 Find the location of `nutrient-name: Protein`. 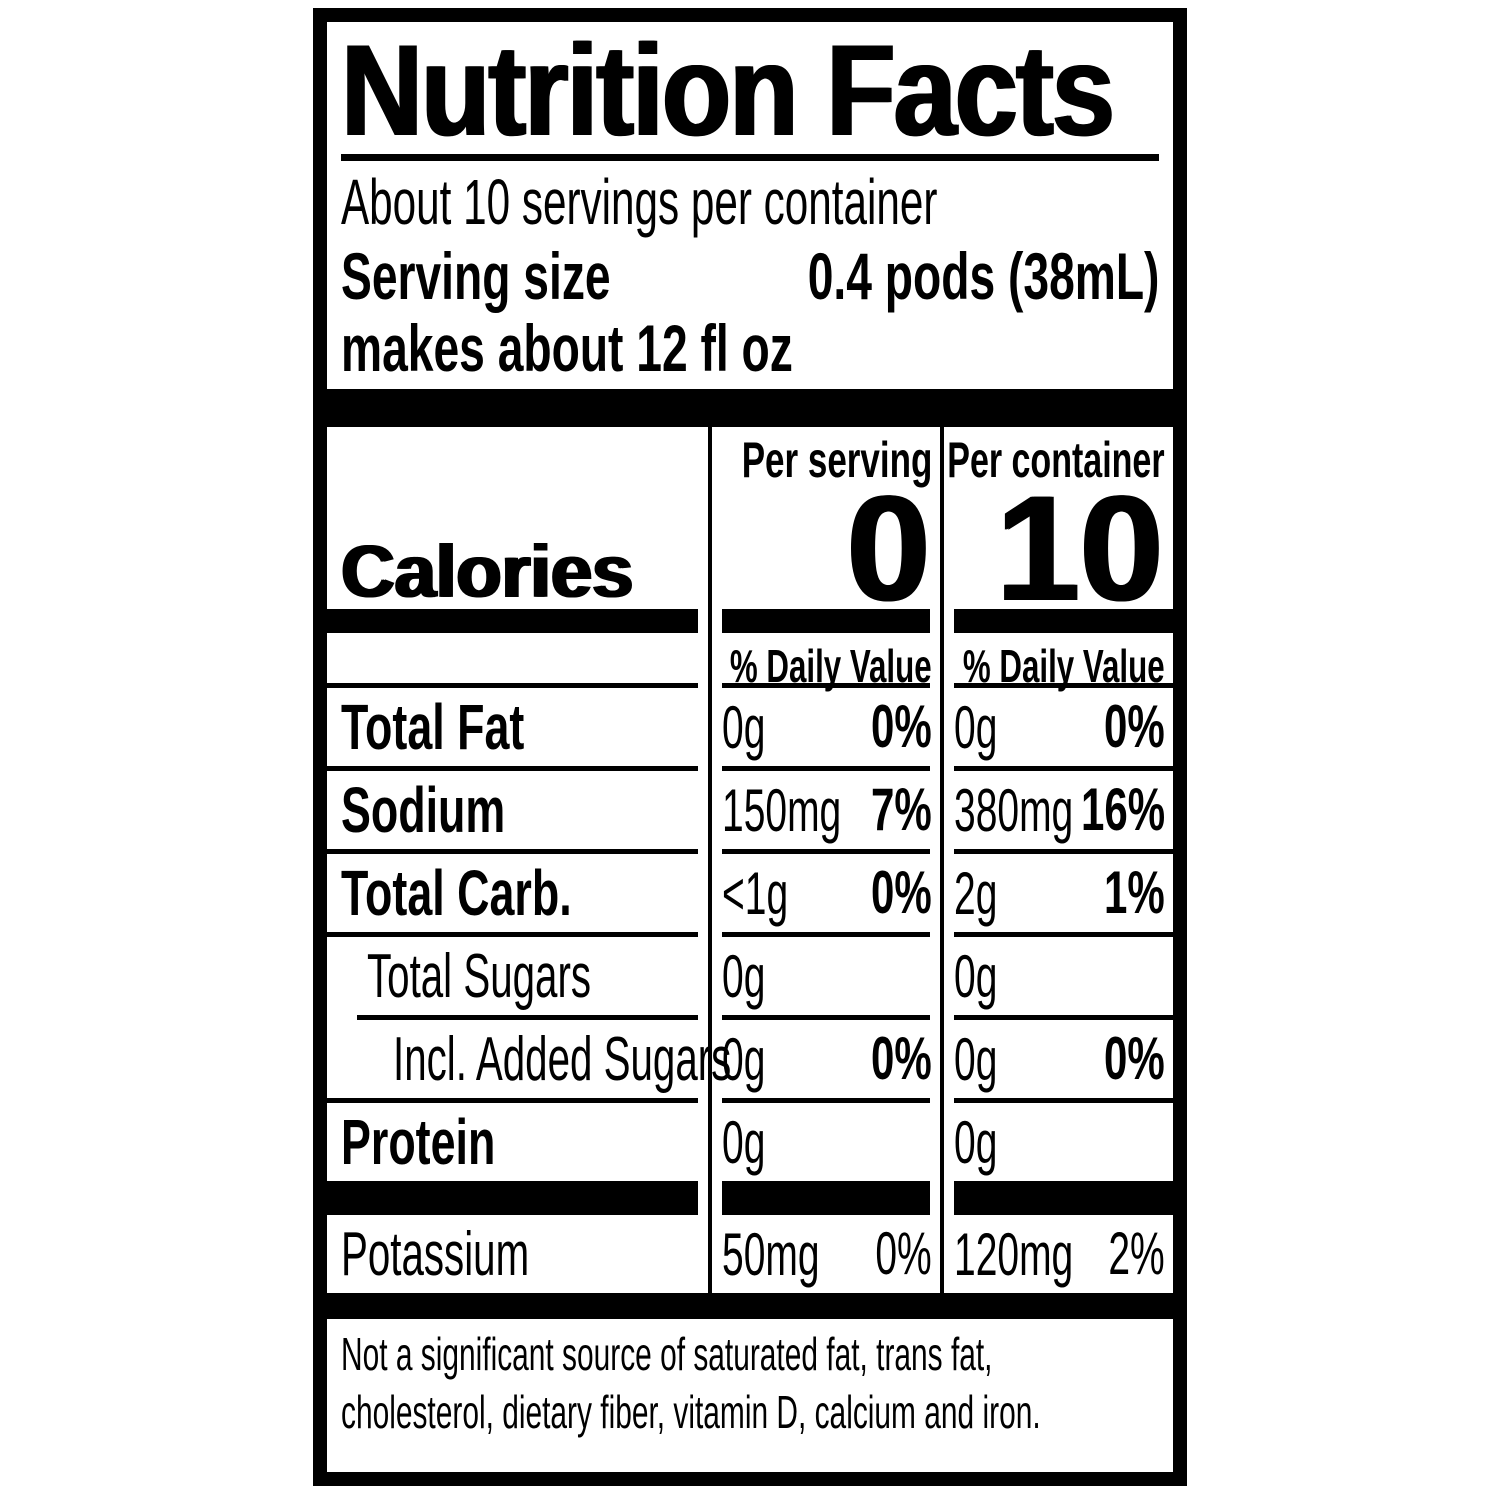

nutrient-name: Protein is located at coordinates (418, 1142).